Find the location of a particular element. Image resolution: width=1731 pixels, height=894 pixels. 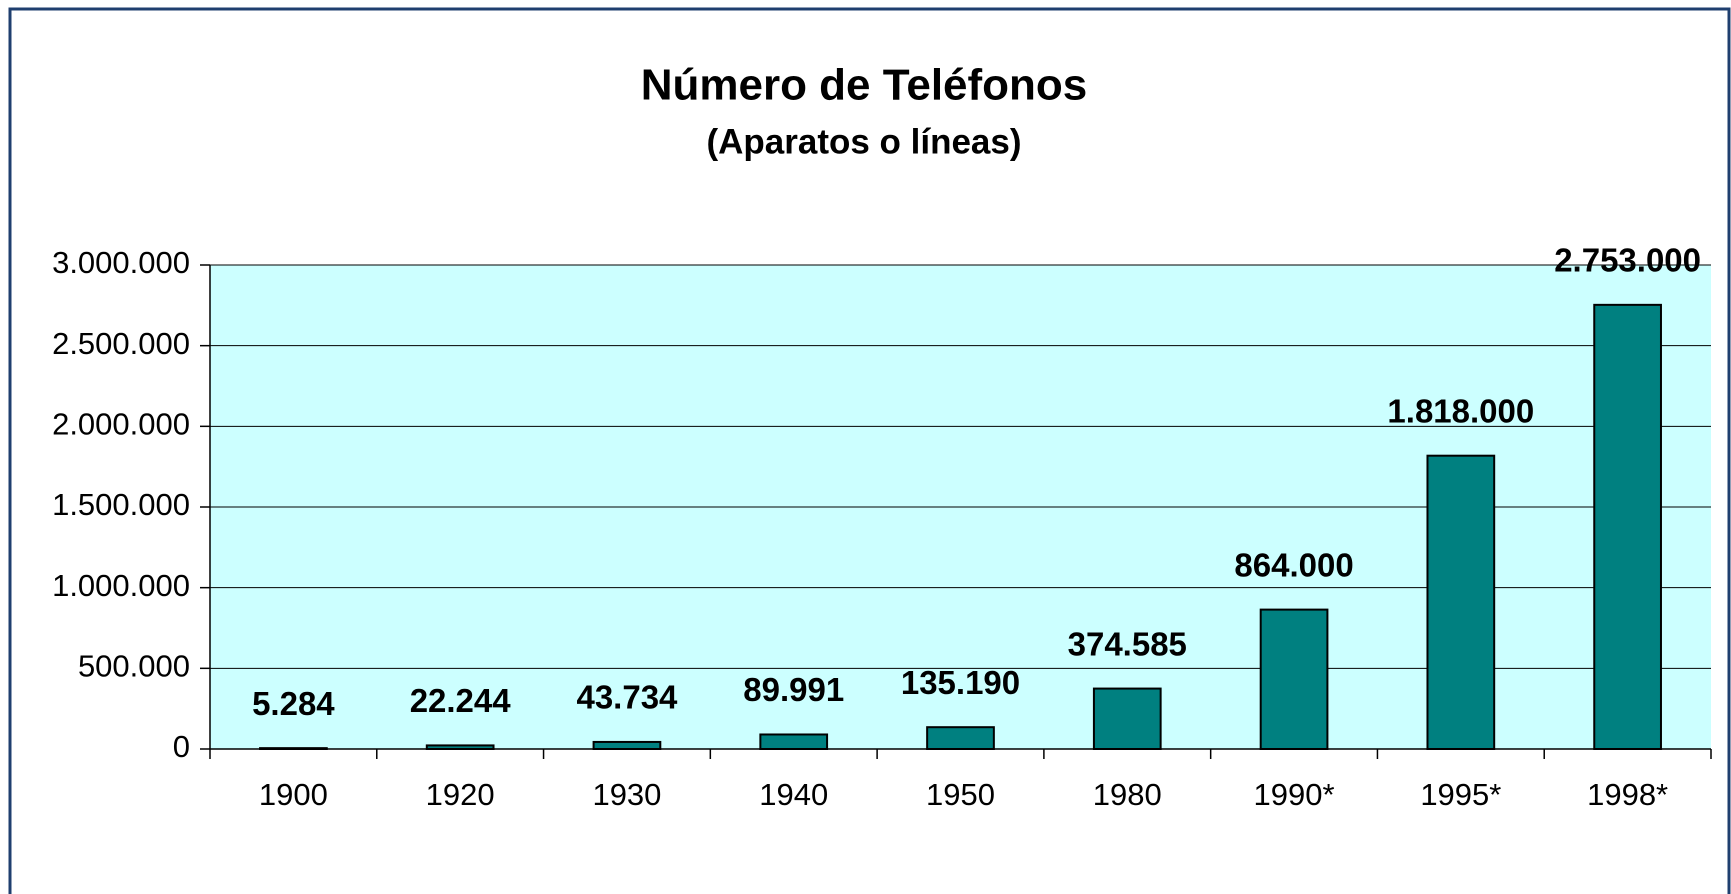

x-tick-label: 1900 is located at coordinates (293, 794).